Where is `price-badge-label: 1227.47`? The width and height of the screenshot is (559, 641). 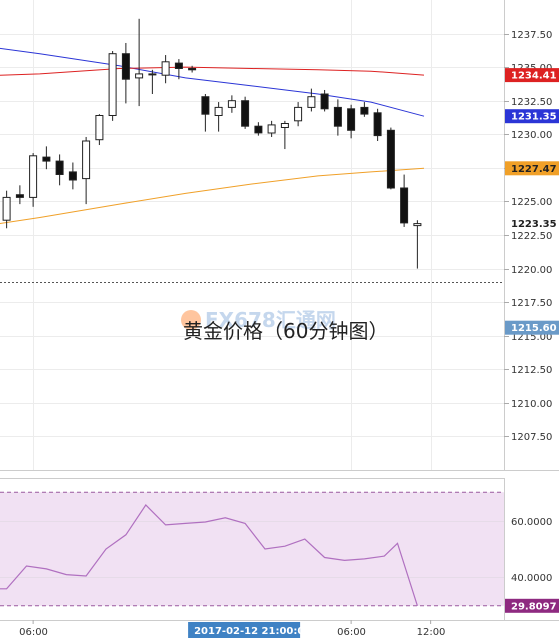 price-badge-label: 1227.47 is located at coordinates (534, 169).